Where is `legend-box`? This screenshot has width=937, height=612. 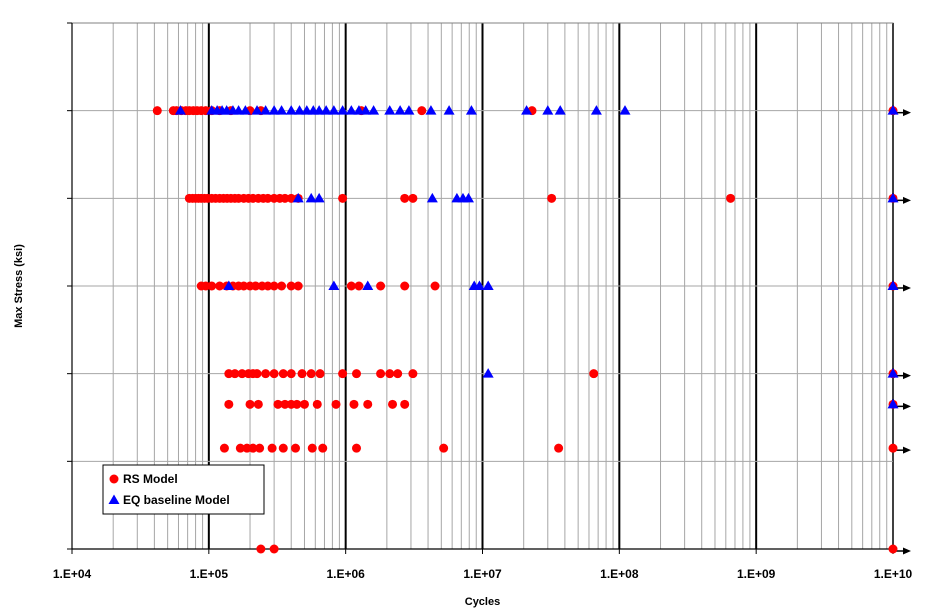
legend-box is located at coordinates (183, 489).